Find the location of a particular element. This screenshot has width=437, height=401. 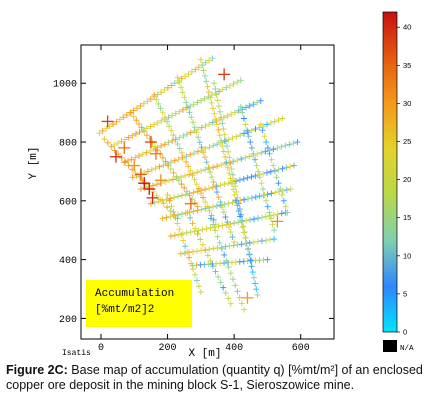

software-label: Isatis is located at coordinates (76, 353).